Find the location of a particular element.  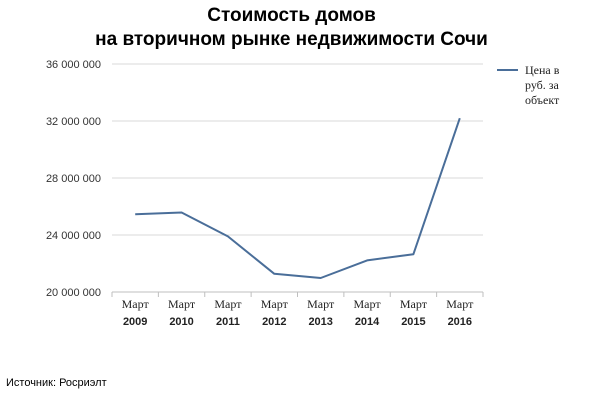

x-tick-label-year: 2014 is located at coordinates (367, 322).